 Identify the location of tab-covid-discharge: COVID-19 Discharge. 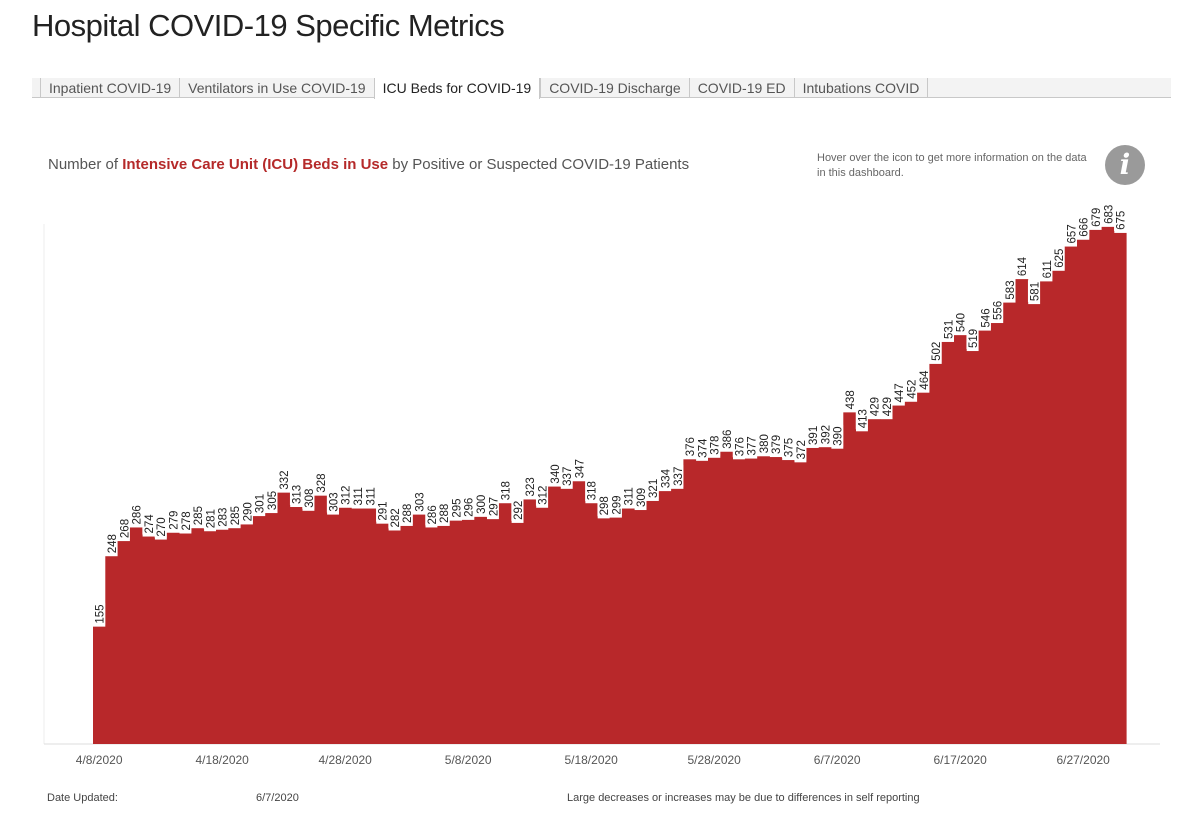
(614, 87).